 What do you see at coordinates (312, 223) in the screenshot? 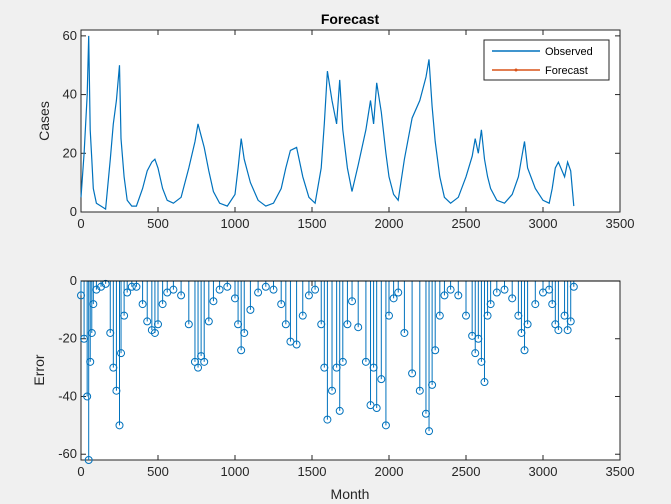
I see `top-x-tick-label: 1500` at bounding box center [312, 223].